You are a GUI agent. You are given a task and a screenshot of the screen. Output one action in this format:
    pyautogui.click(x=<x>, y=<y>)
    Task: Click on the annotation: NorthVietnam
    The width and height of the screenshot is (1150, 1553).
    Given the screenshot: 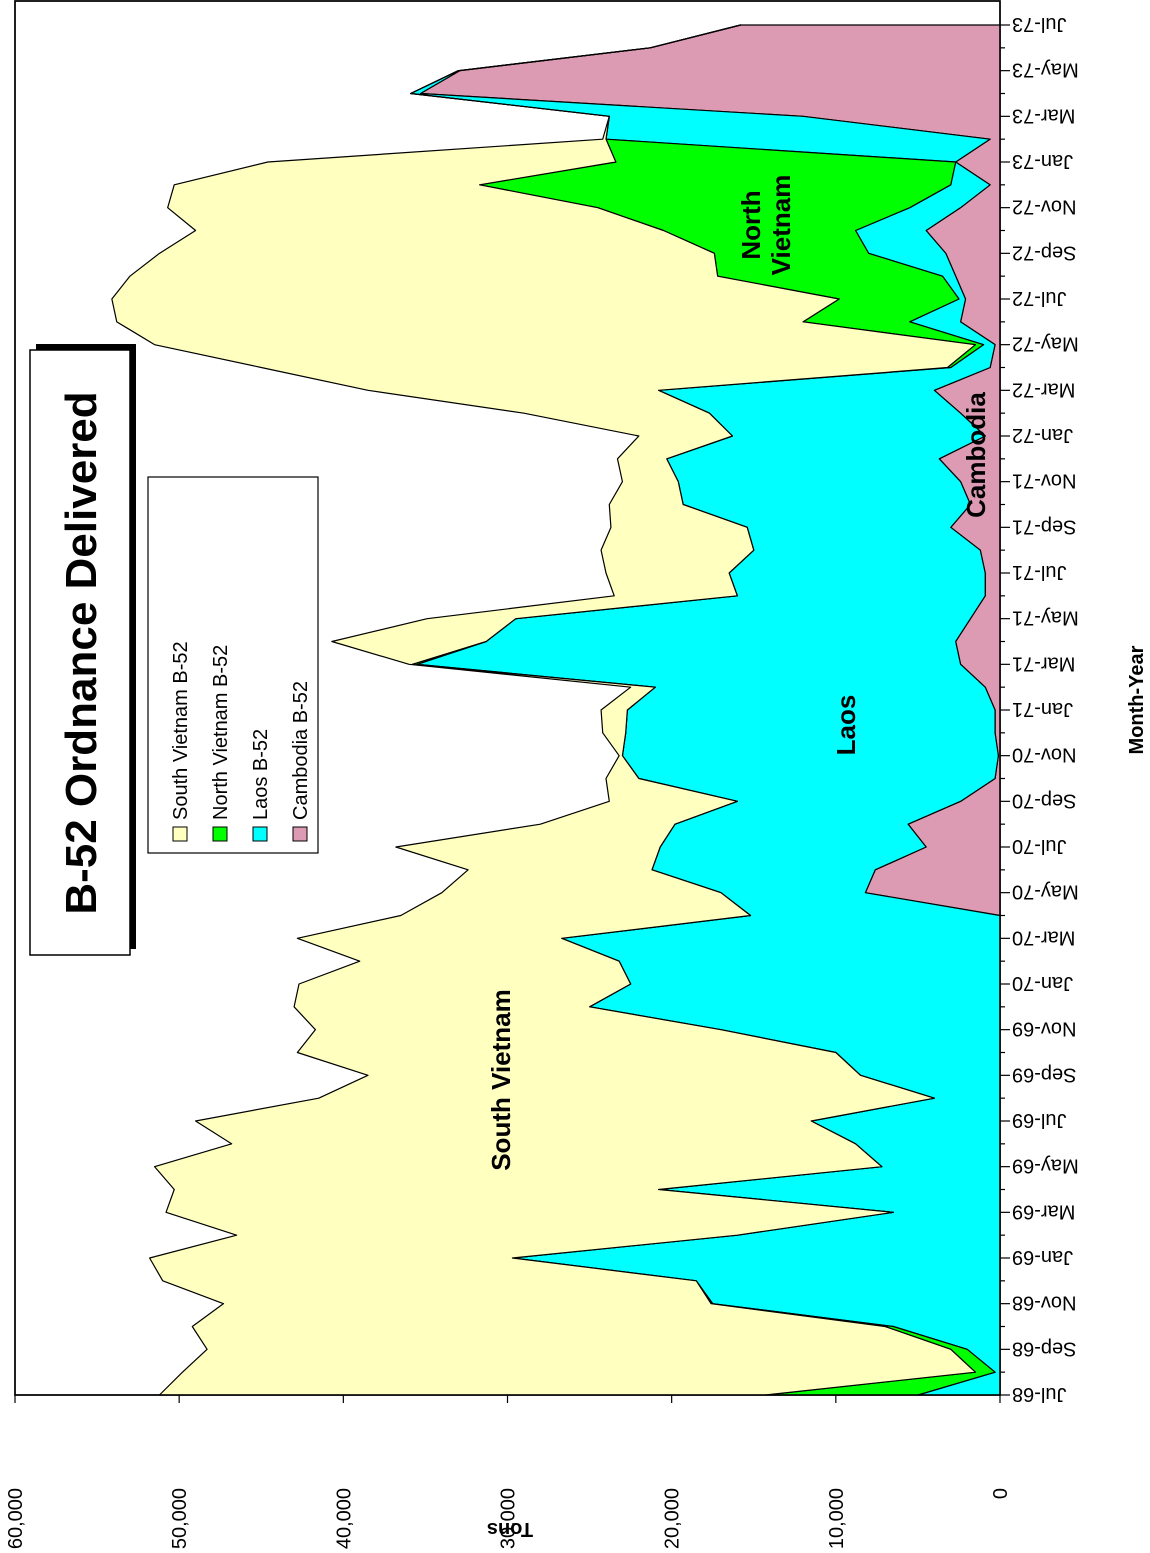 What is the action you would take?
    pyautogui.click(x=766, y=225)
    